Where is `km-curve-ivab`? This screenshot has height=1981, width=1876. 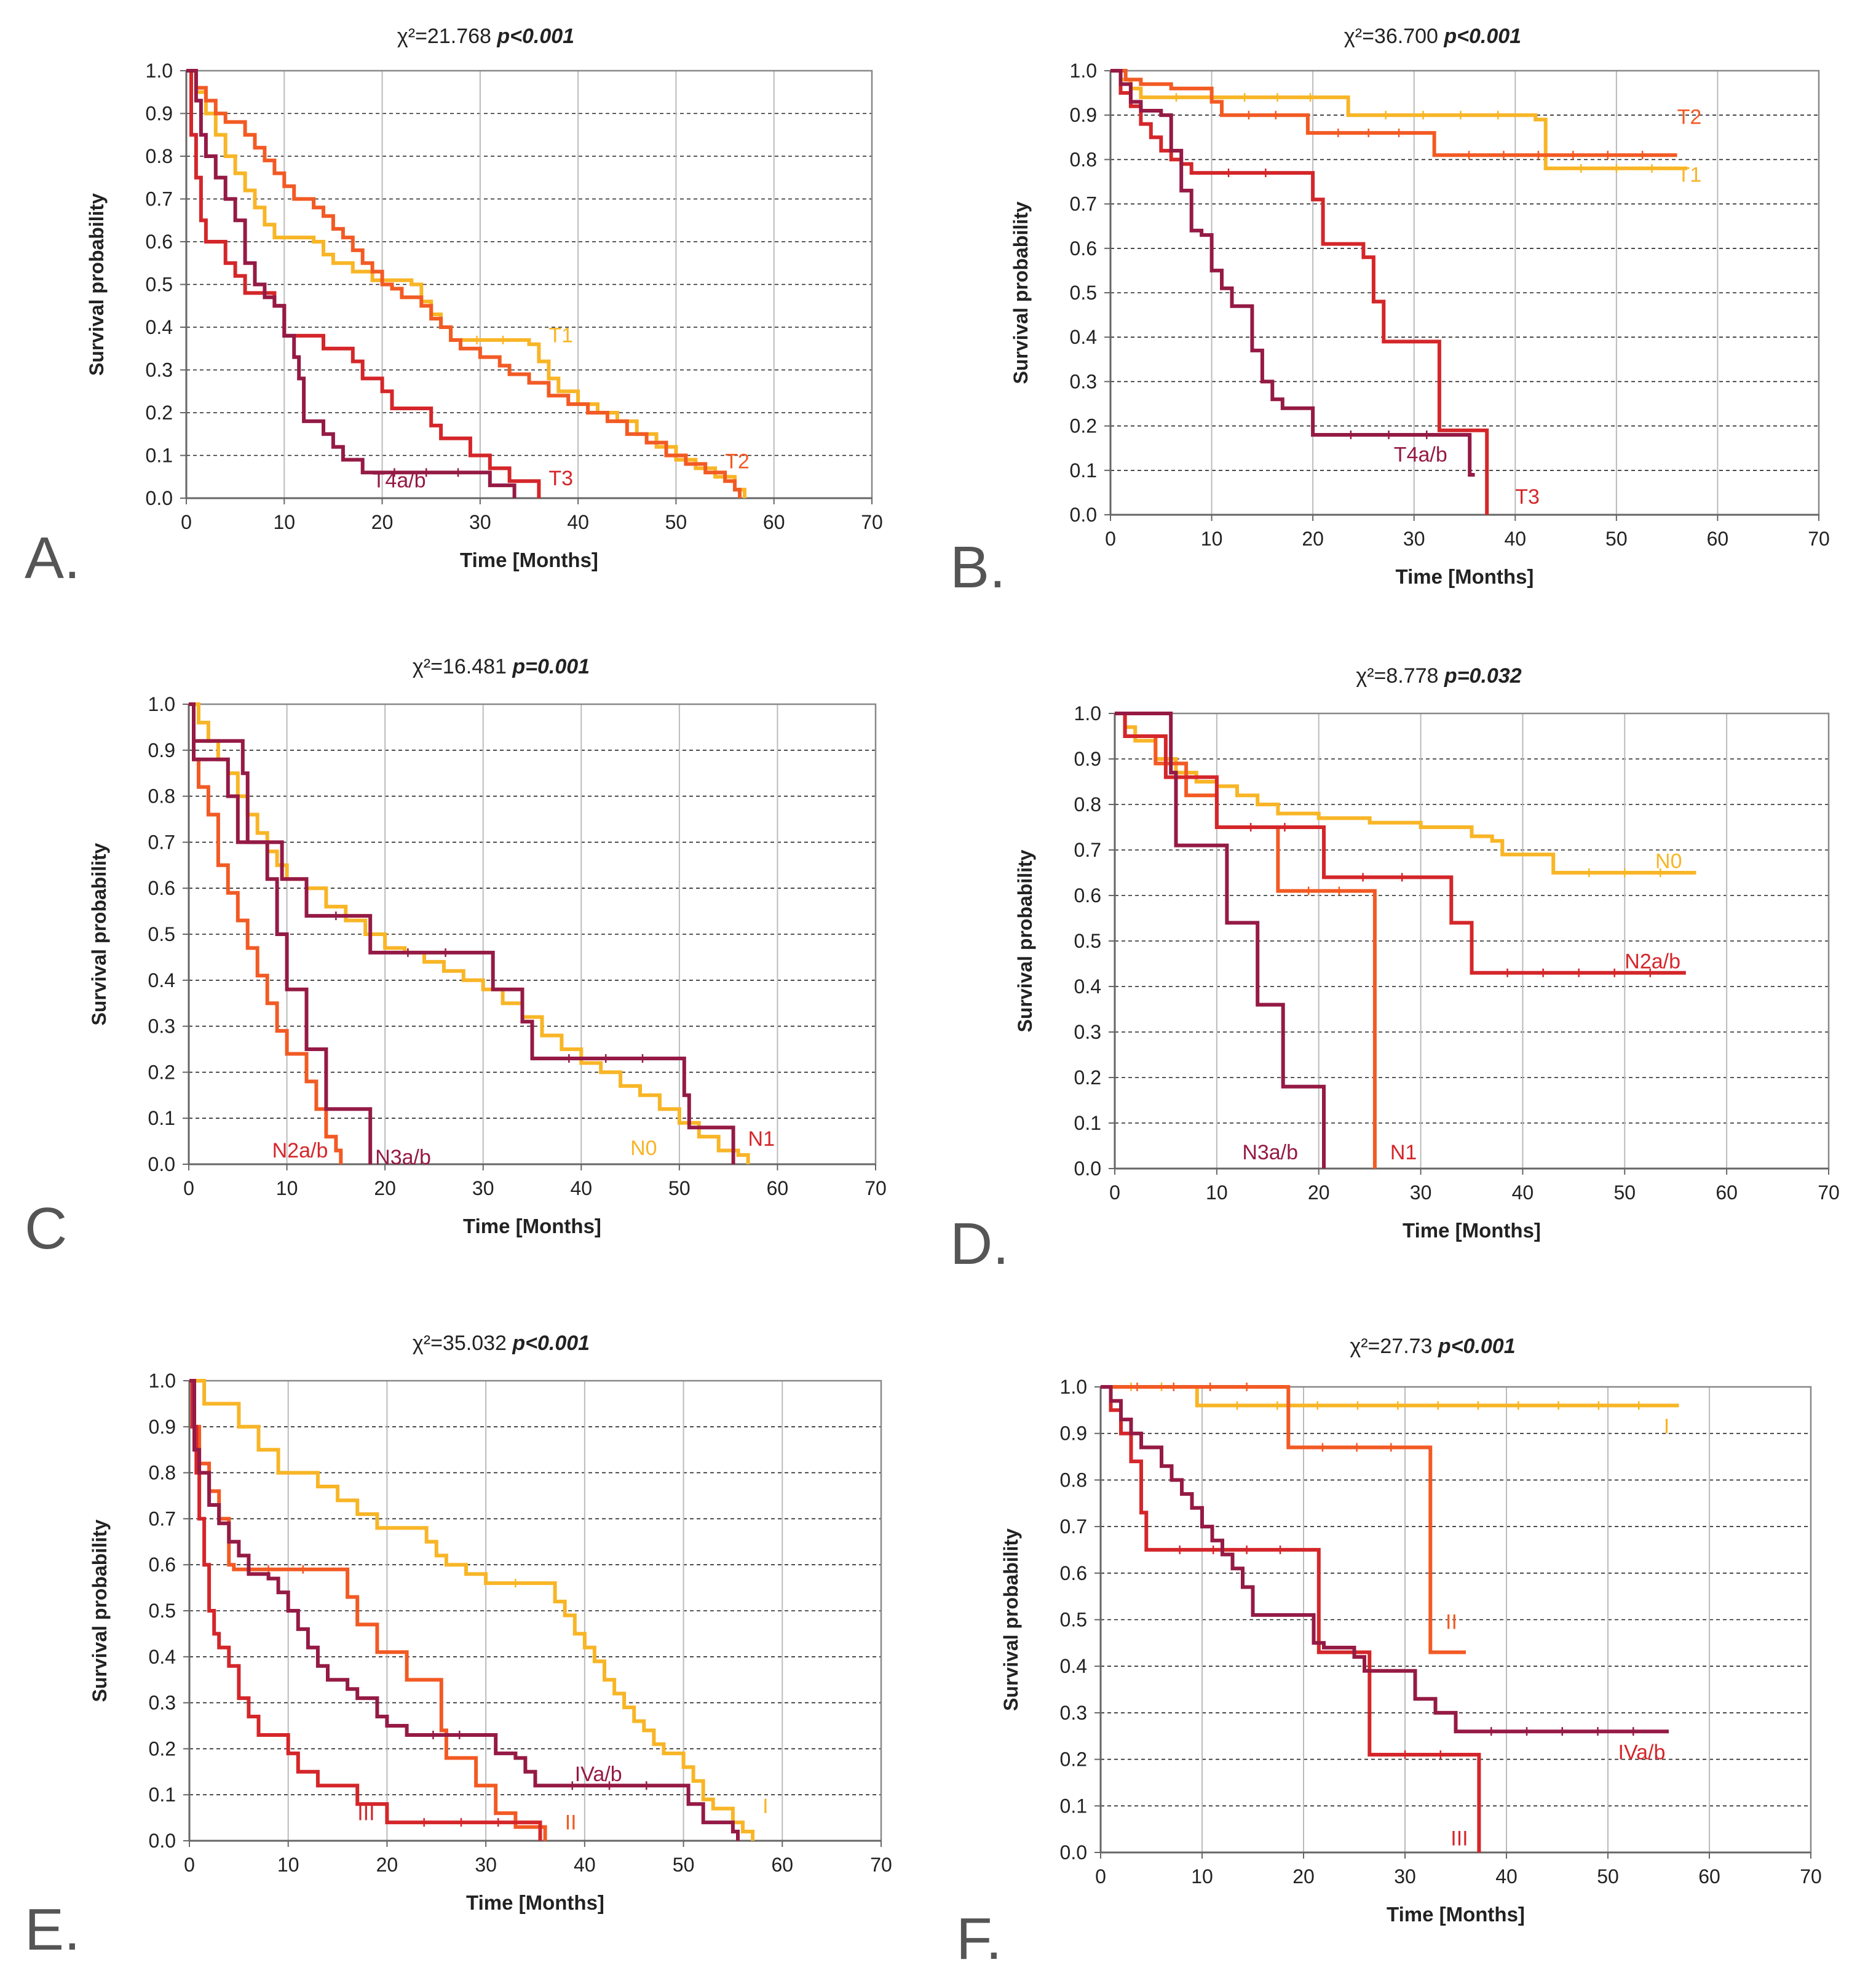
km-curve-ivab is located at coordinates (464, 1610).